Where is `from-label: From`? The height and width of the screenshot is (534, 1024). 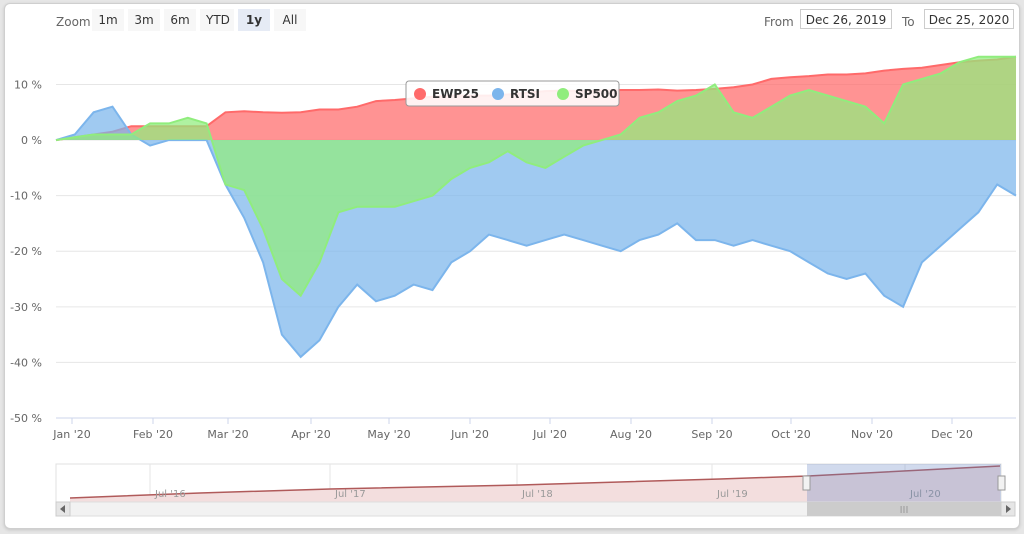
from-label: From is located at coordinates (779, 22).